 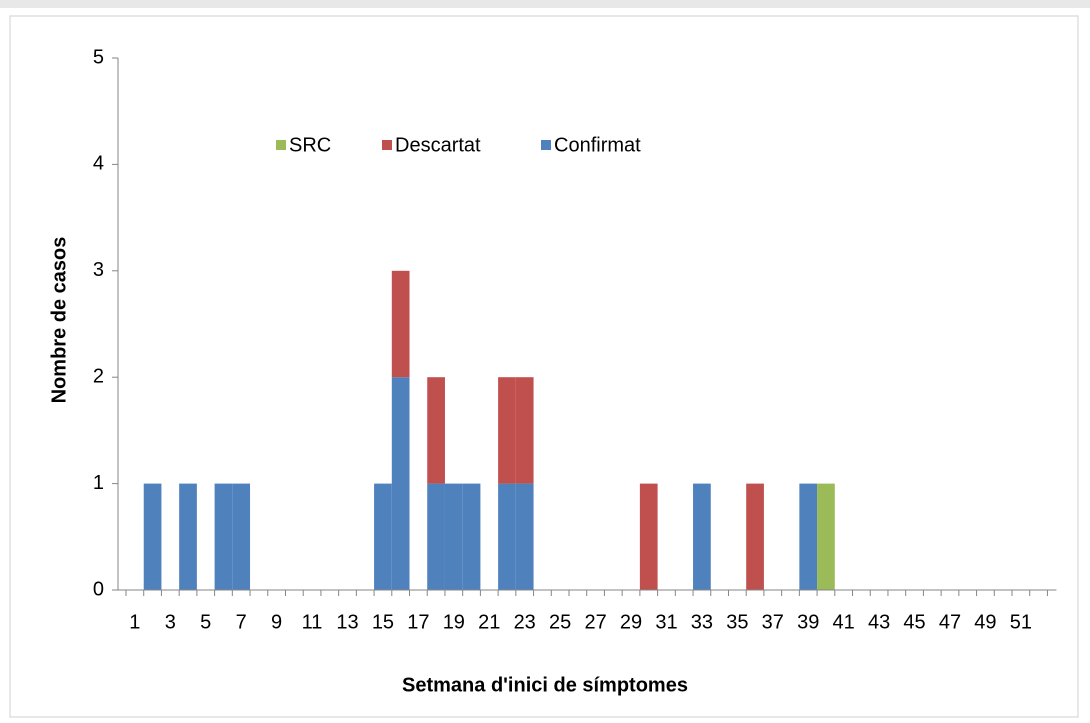 I want to click on x-tick-label: 31, so click(x=666, y=622).